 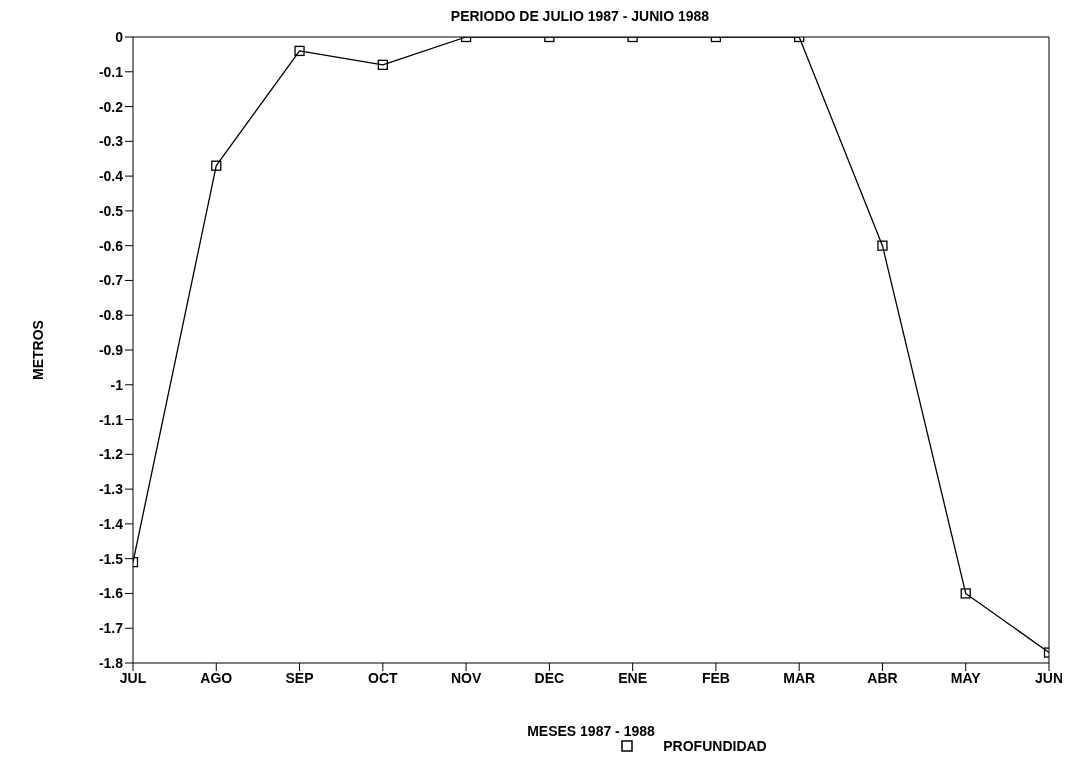 What do you see at coordinates (111, 558) in the screenshot?
I see `y-tick-label: -1.5` at bounding box center [111, 558].